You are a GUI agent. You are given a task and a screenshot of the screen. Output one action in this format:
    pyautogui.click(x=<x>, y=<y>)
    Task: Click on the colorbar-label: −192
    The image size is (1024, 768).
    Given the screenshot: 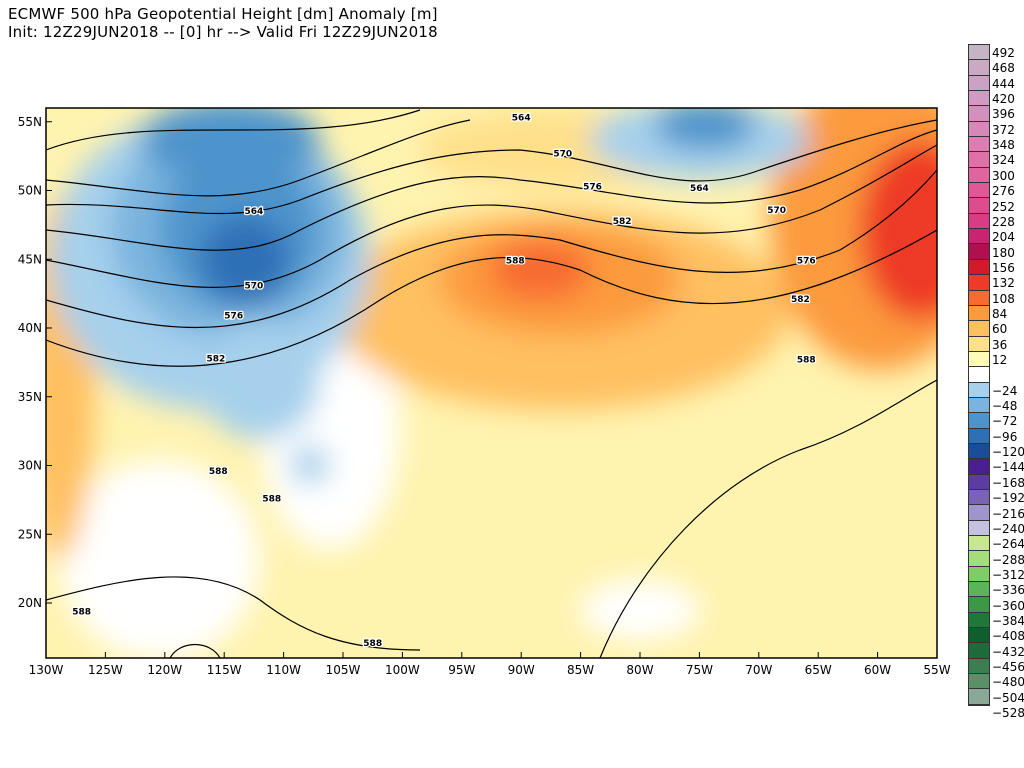 What is the action you would take?
    pyautogui.click(x=1008, y=498)
    